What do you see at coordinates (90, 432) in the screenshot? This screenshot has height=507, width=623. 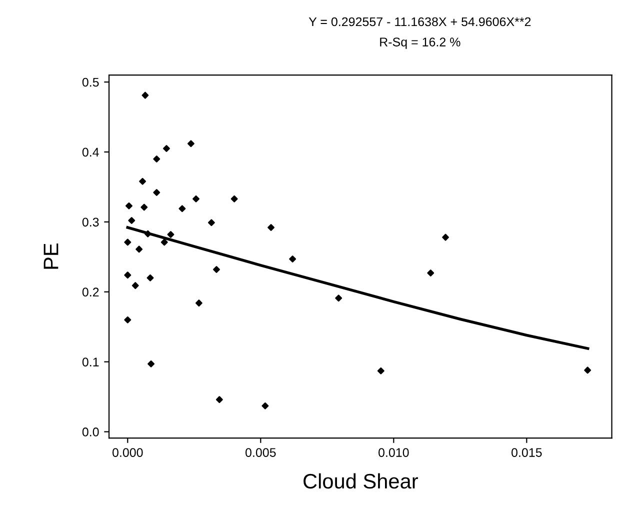 I see `y-tick-label: 0.0` at bounding box center [90, 432].